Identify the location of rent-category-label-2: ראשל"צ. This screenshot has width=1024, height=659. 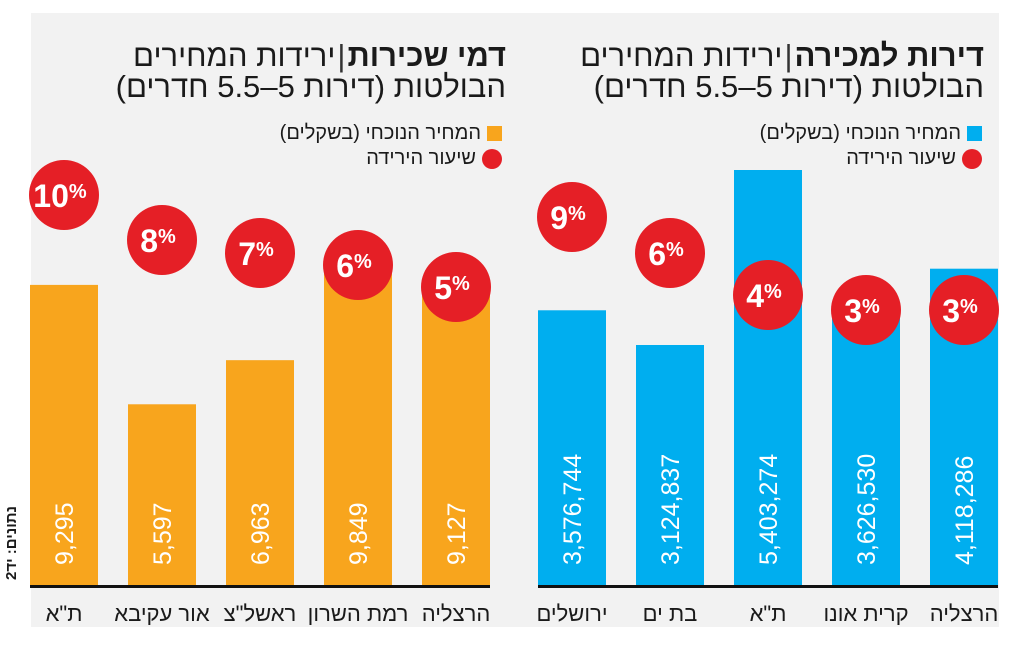
(260, 613).